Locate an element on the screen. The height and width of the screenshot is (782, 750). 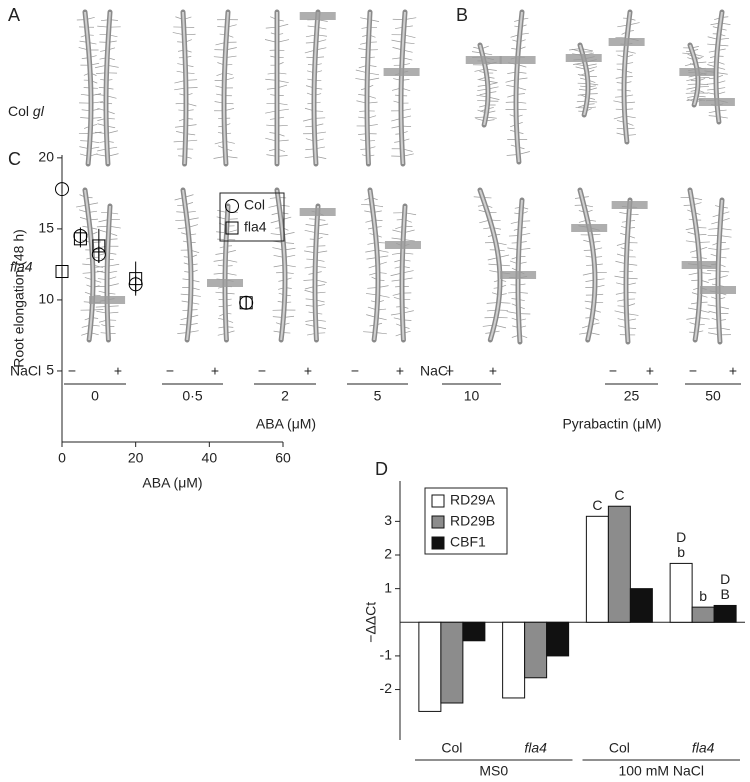
dose-label: 5 is located at coordinates (378, 396).